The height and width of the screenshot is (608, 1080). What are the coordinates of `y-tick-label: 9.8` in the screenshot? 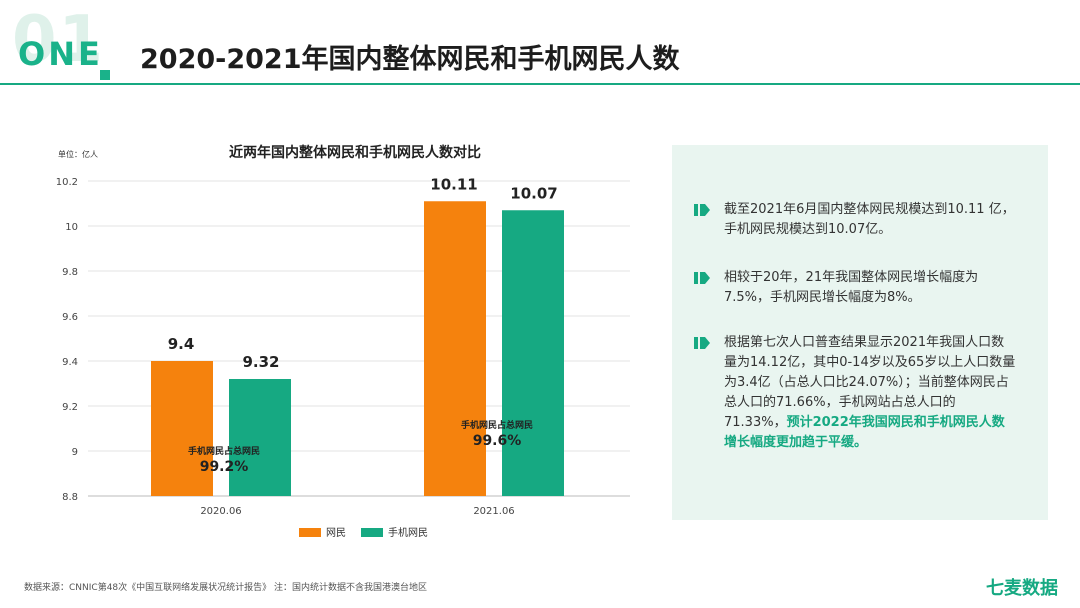 It's located at (70, 272).